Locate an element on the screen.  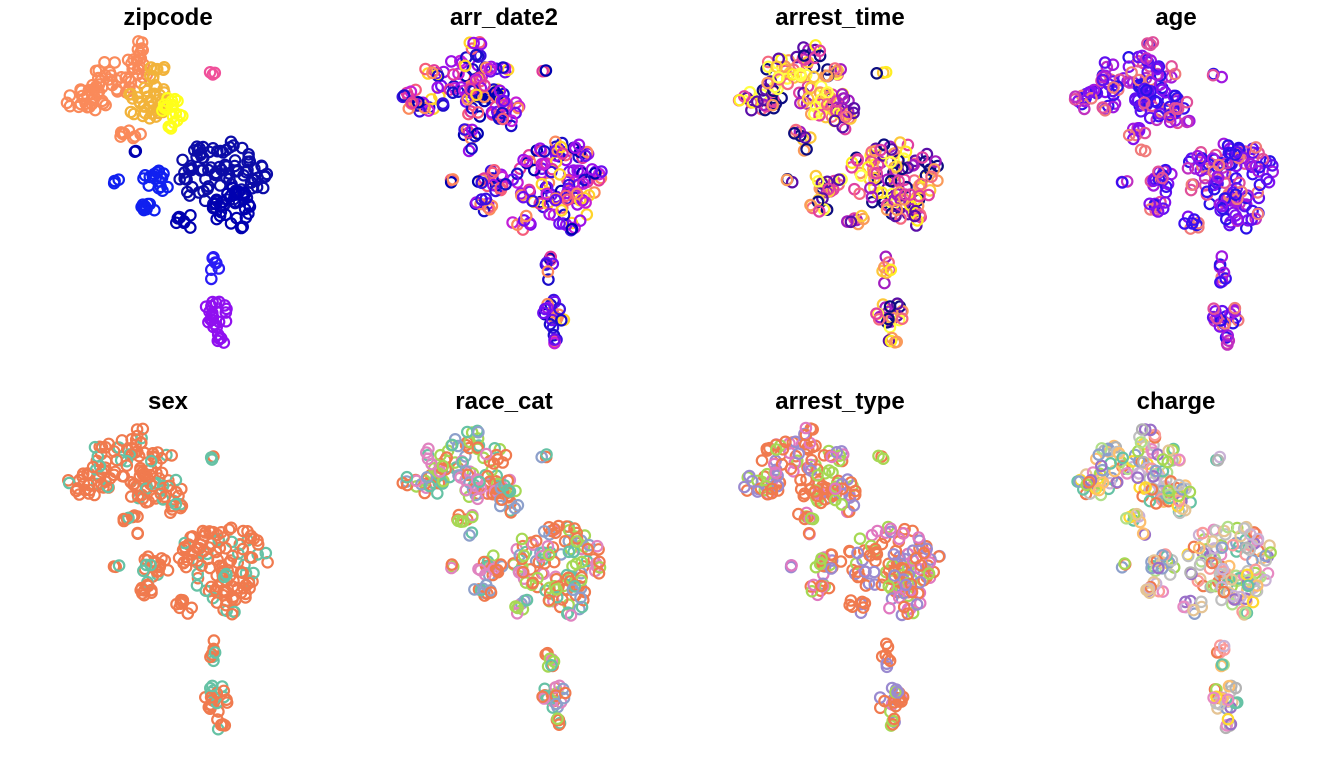
panel-arr-date2: arr_date2 is located at coordinates (502, 177).